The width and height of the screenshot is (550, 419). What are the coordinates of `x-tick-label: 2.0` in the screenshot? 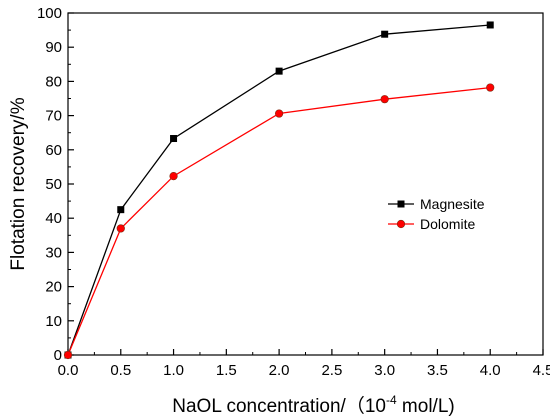 It's located at (279, 370).